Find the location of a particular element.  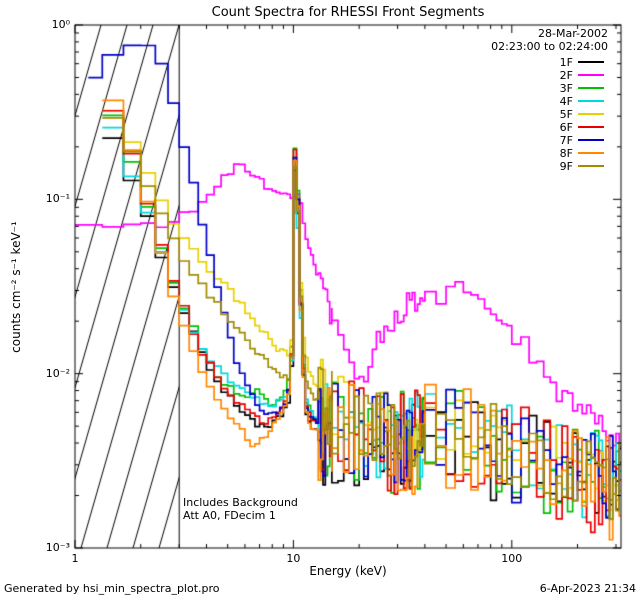

legend-label: 9F is located at coordinates (566, 166).